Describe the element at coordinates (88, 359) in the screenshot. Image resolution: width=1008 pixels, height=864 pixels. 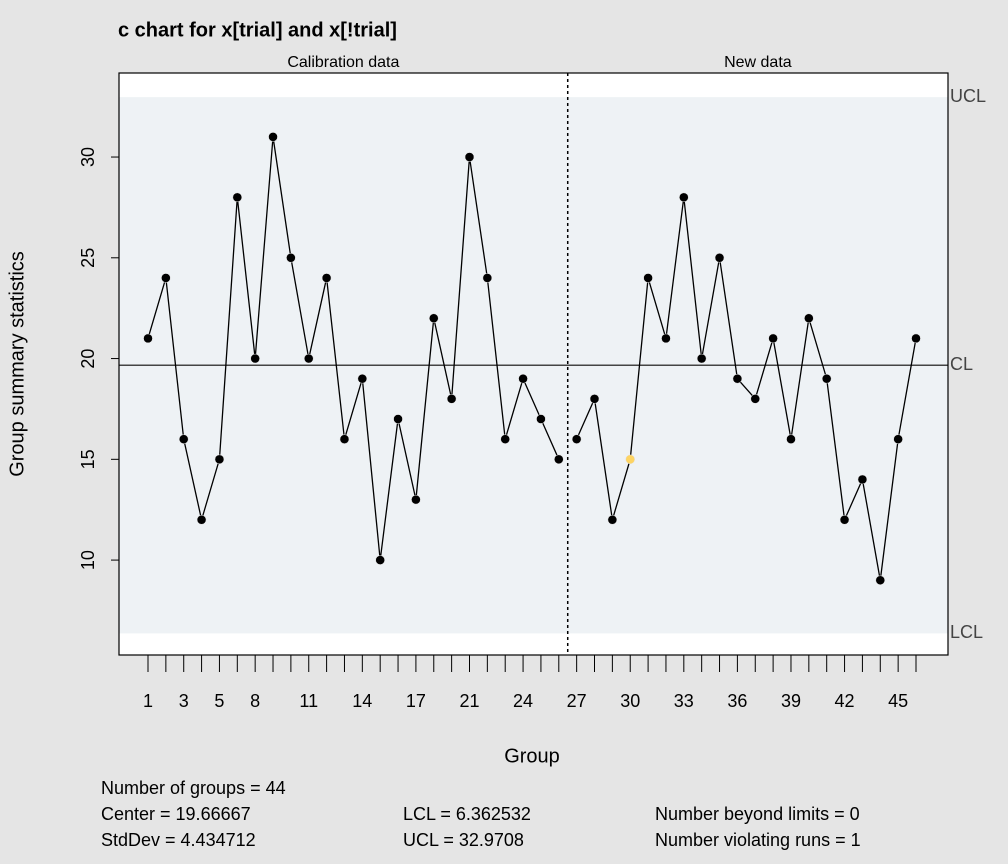
I see `y-tick-label: 20` at that location.